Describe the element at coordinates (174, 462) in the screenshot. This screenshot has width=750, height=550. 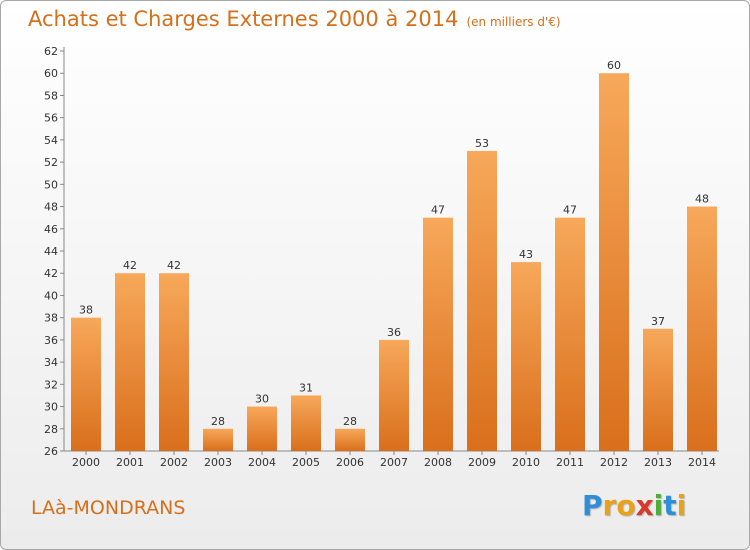
I see `x-tick-label: 2002` at that location.